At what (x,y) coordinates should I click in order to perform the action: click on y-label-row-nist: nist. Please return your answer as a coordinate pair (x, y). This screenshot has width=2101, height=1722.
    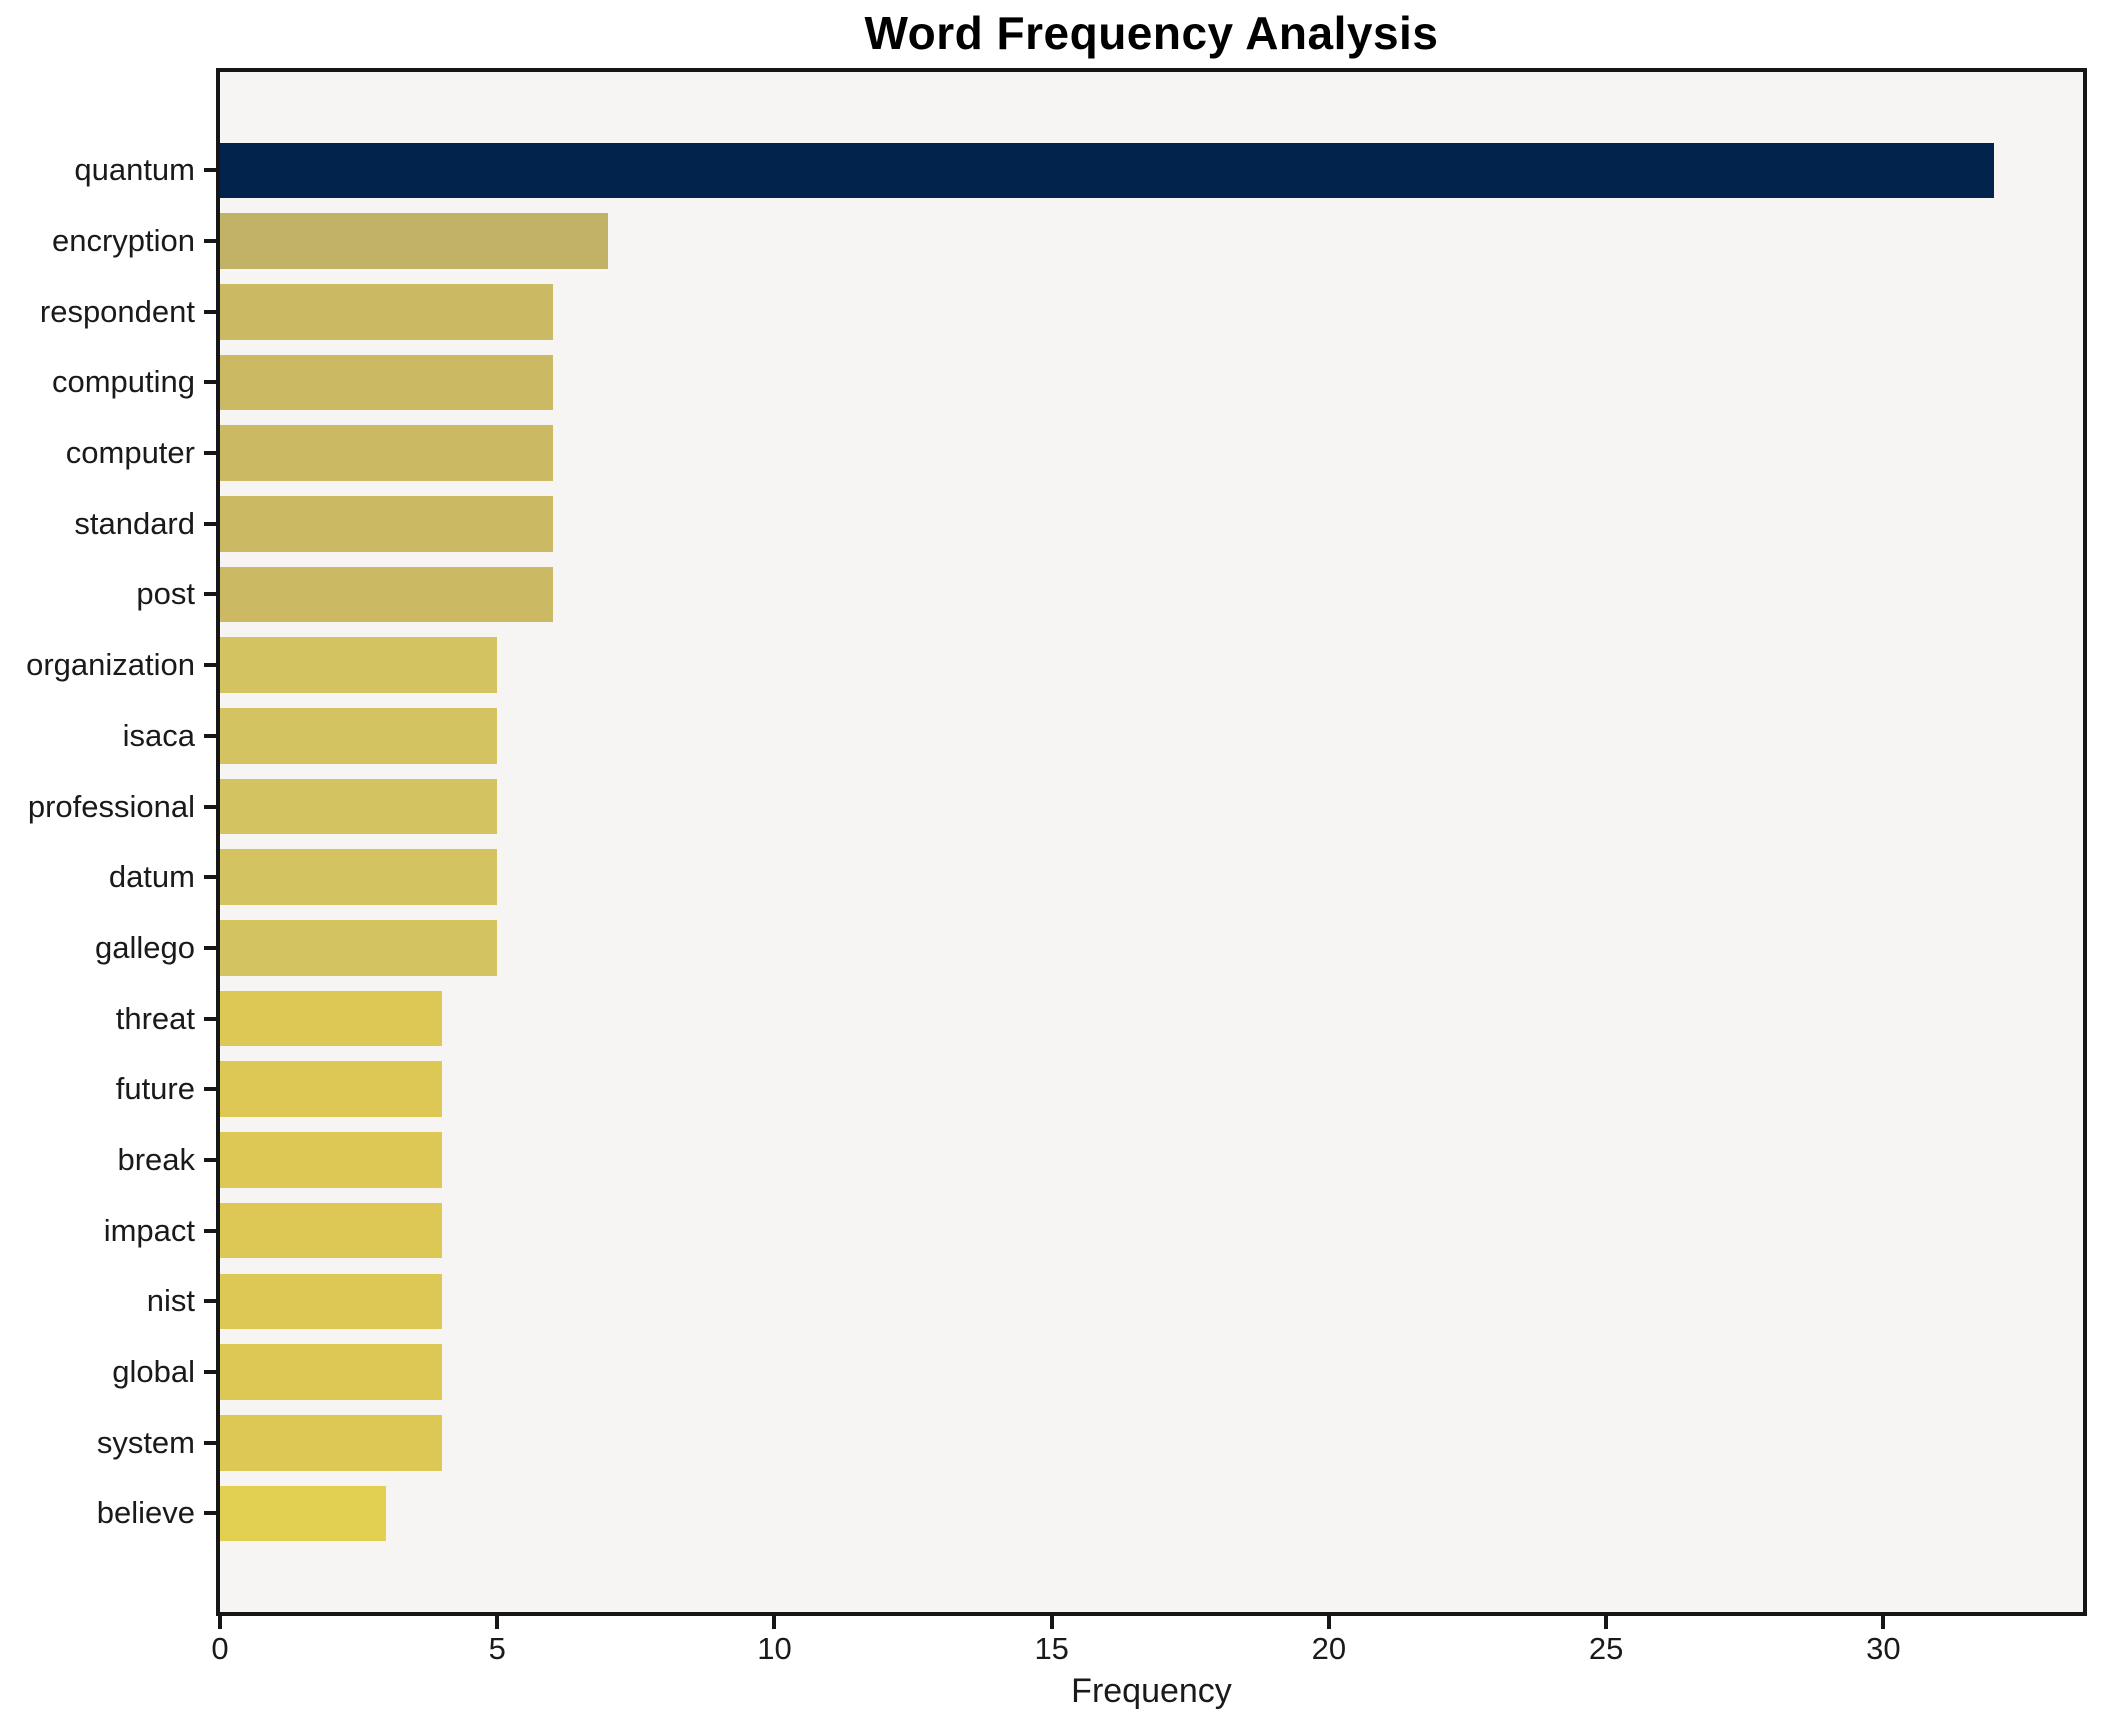
    Looking at the image, I should click on (108, 1301).